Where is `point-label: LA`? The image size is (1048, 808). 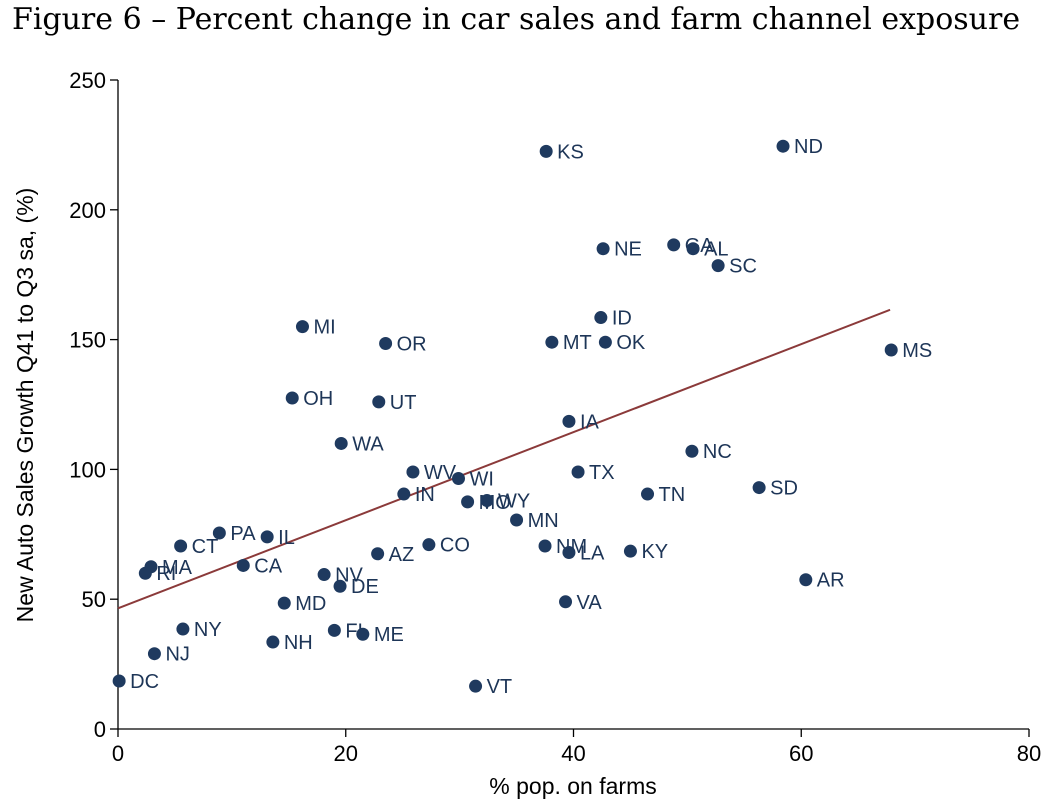
point-label: LA is located at coordinates (592, 553).